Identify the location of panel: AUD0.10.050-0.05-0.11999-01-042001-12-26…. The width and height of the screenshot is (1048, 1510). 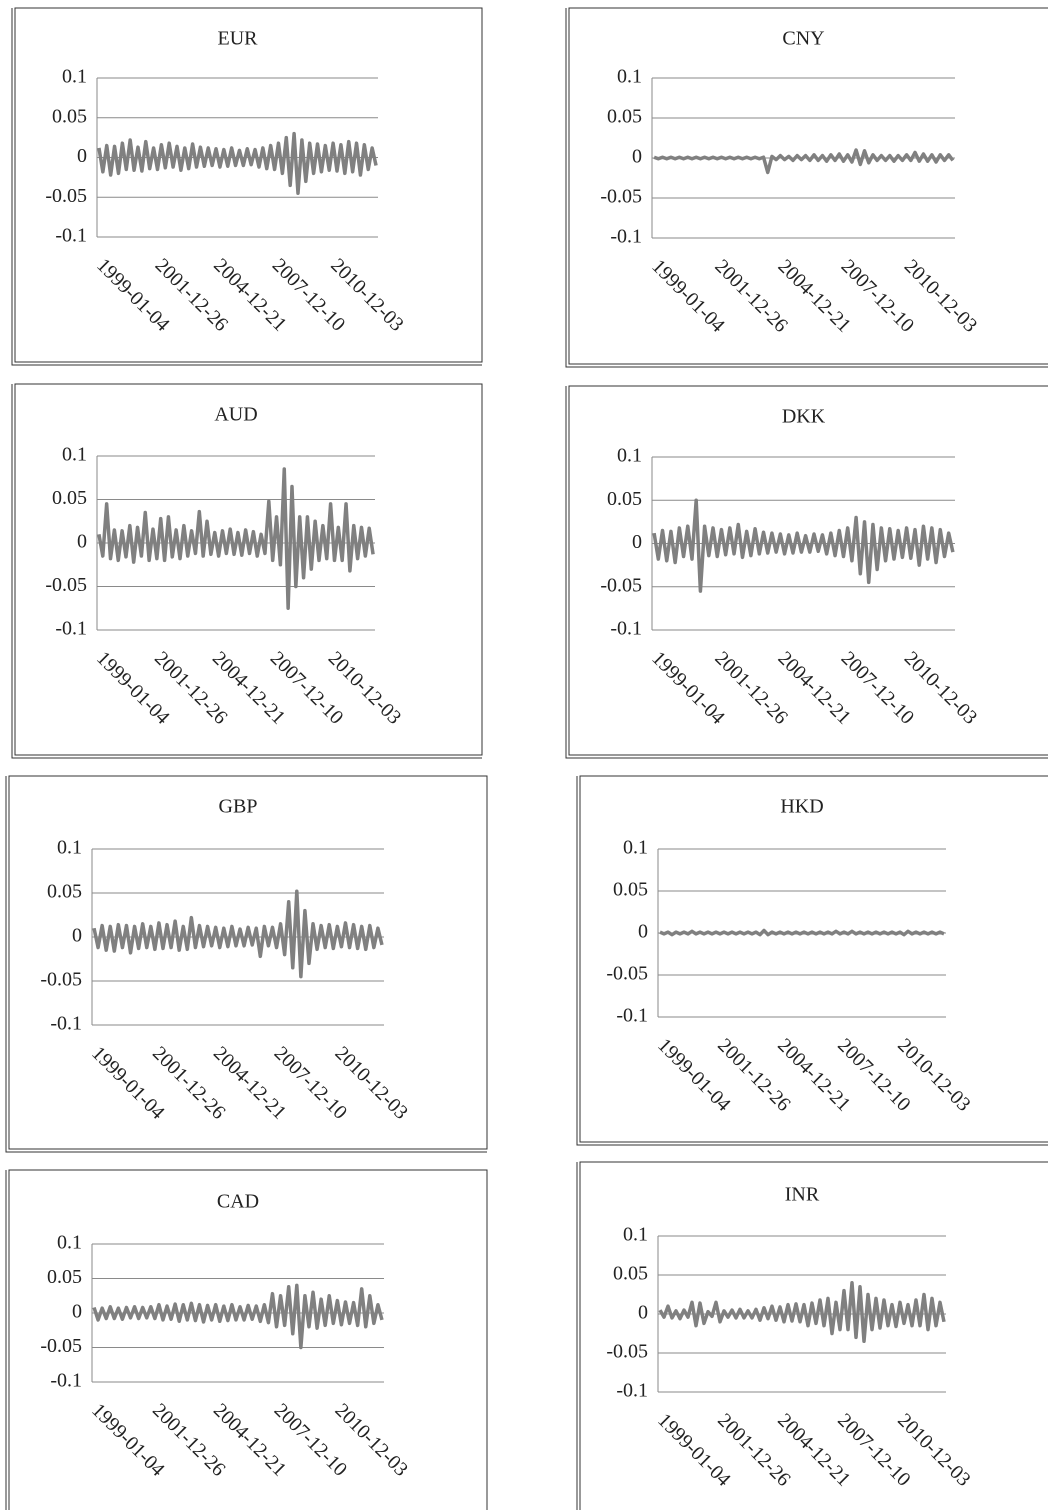
(247, 571).